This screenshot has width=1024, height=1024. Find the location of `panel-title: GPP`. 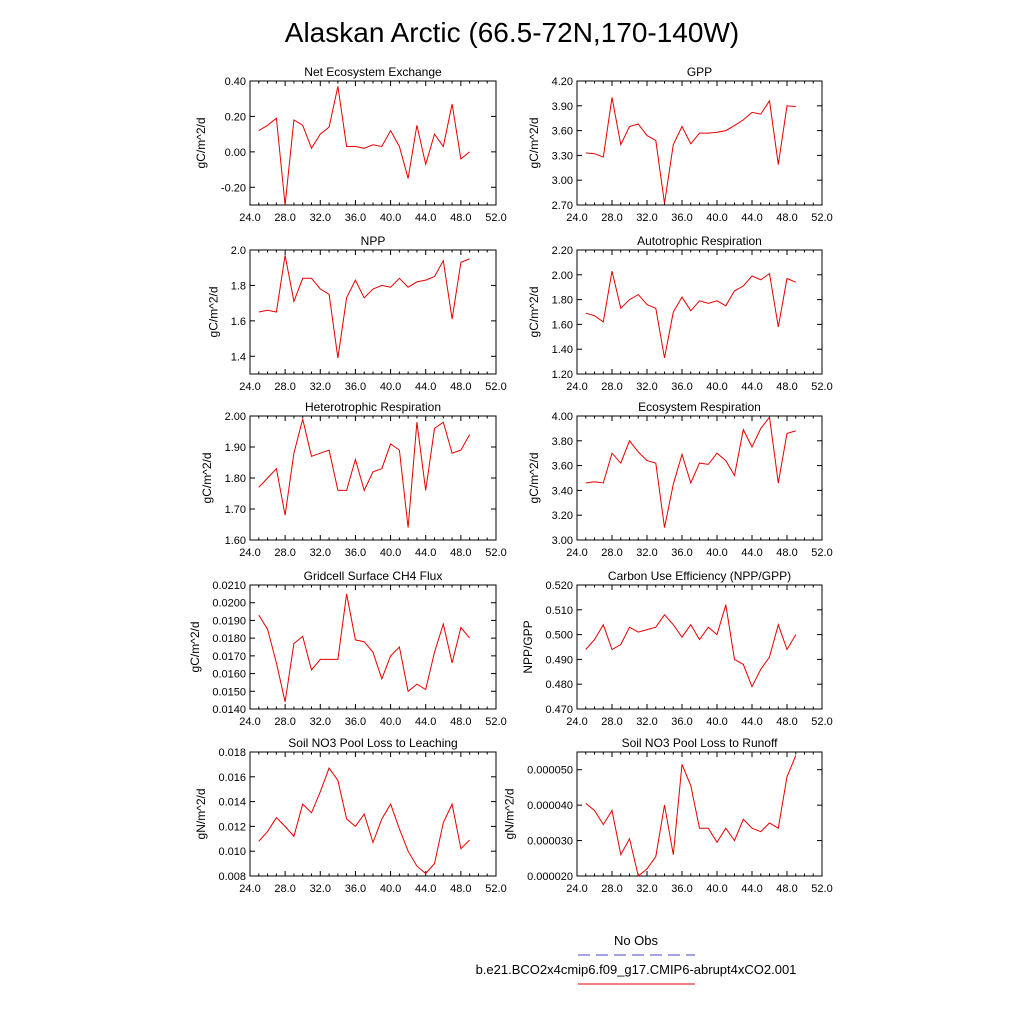

panel-title: GPP is located at coordinates (699, 72).